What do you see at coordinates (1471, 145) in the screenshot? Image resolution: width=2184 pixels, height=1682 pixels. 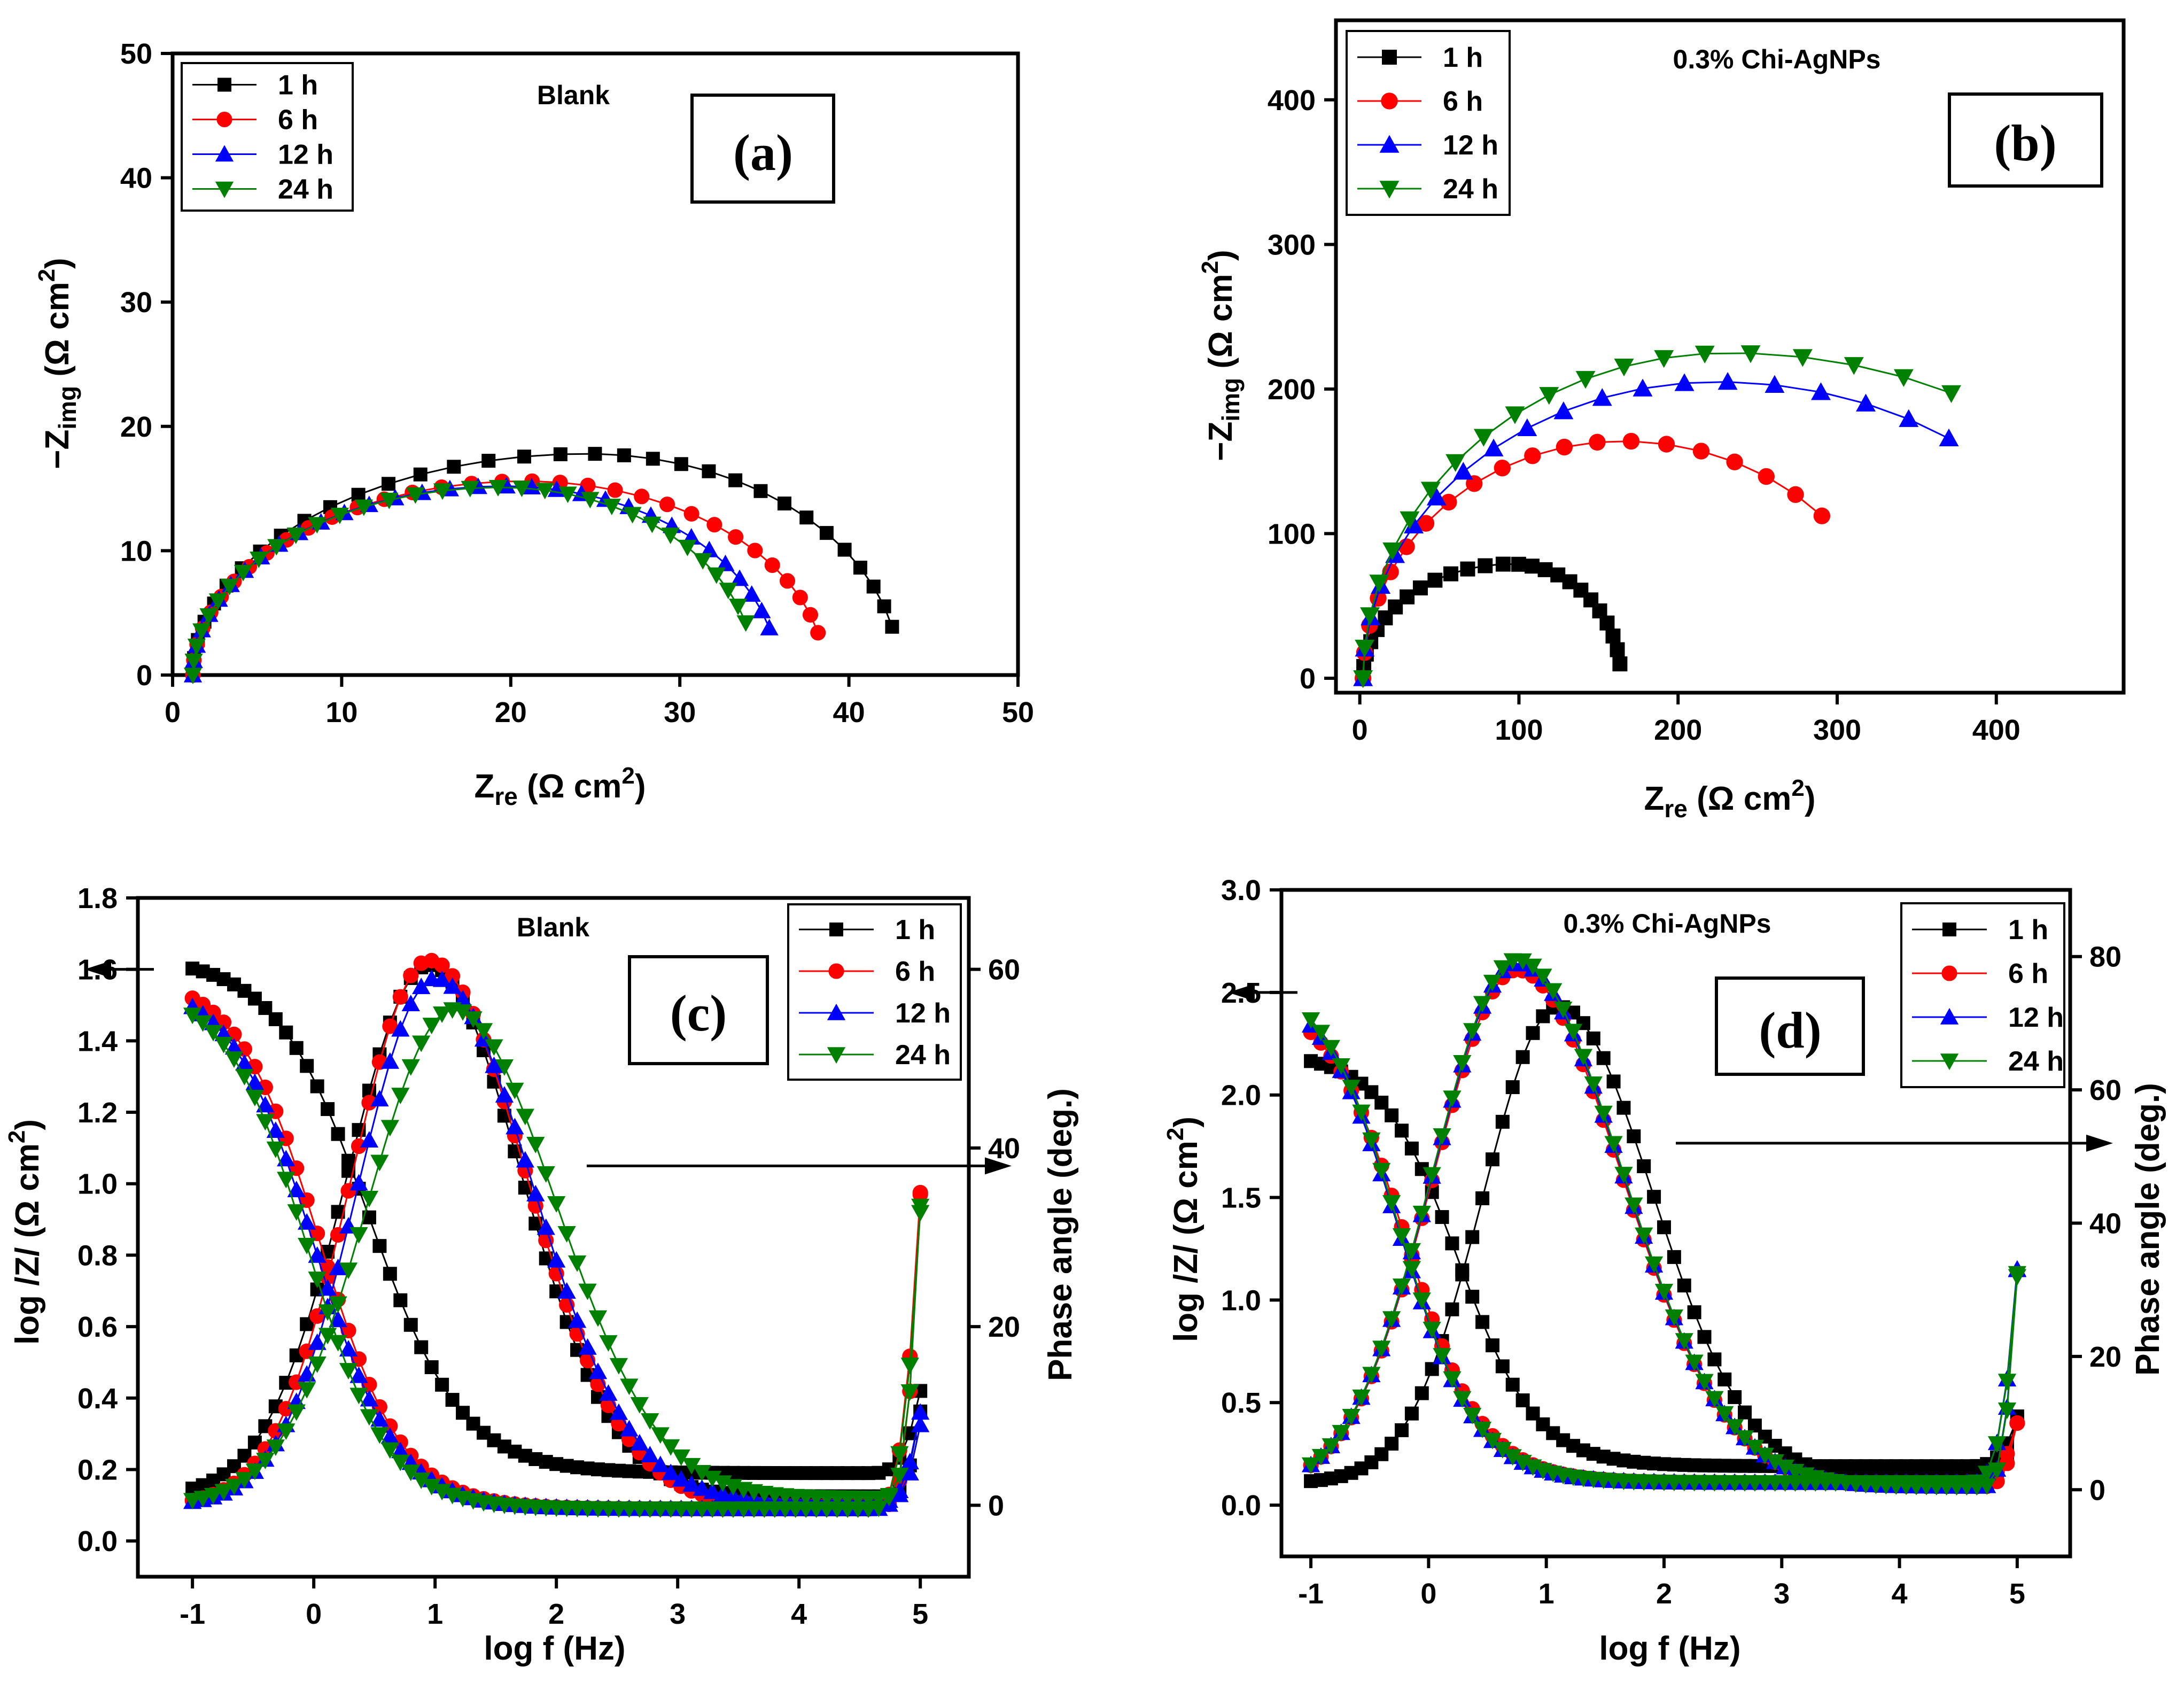 I see `legend-label: 12 h` at bounding box center [1471, 145].